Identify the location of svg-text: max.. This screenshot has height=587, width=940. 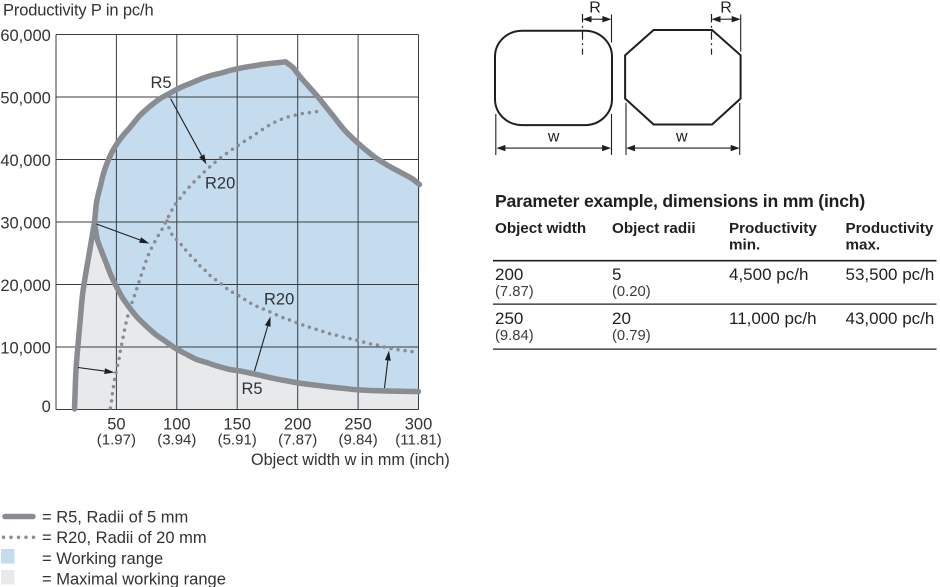
(863, 245).